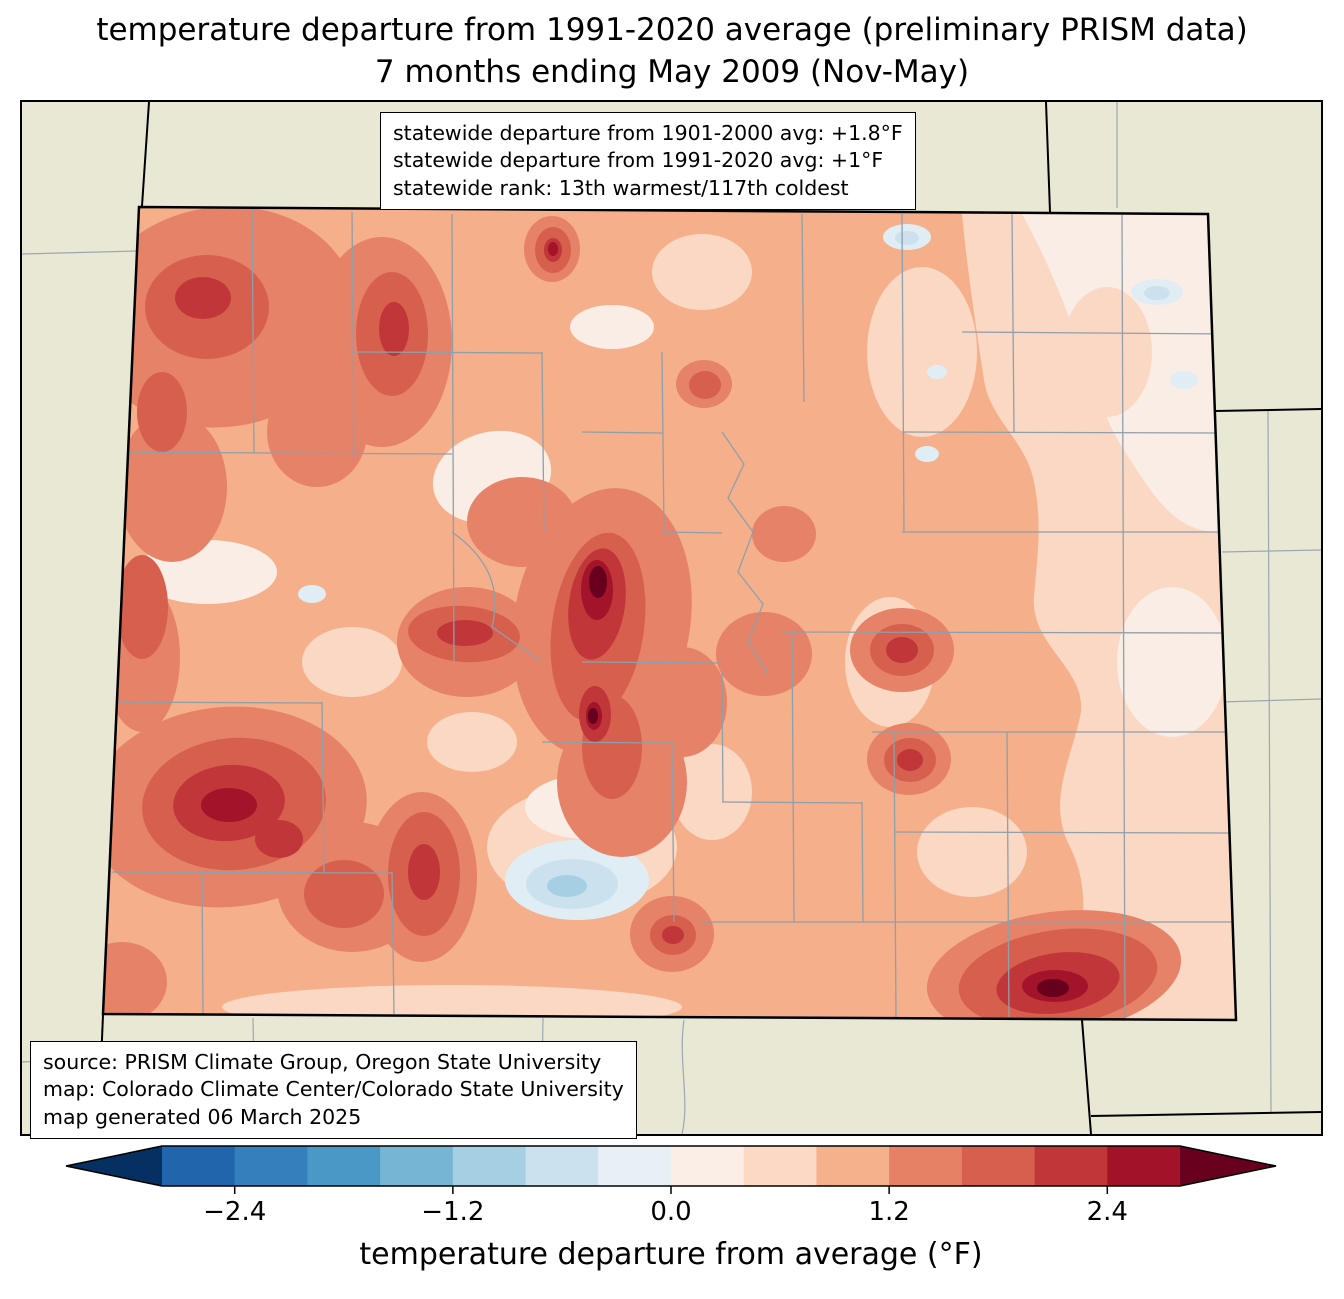 This screenshot has height=1299, width=1344. I want to click on contour-accent-plus06, so click(1107, 352).